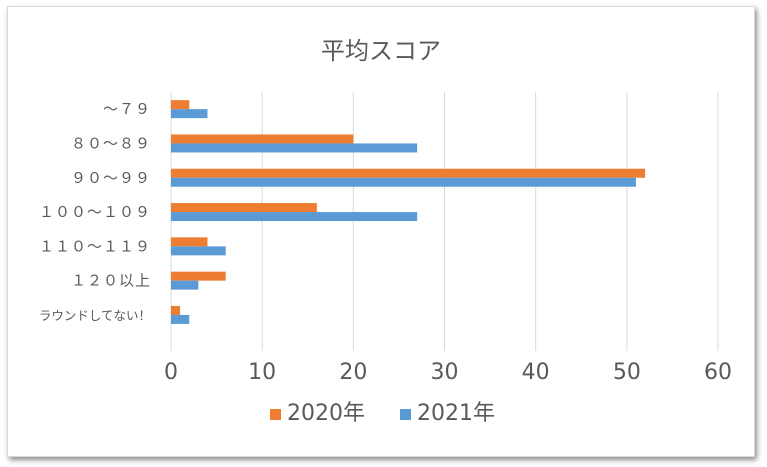 Image resolution: width=767 pixels, height=467 pixels. I want to click on legend: 2020年 2021年, so click(382, 413).